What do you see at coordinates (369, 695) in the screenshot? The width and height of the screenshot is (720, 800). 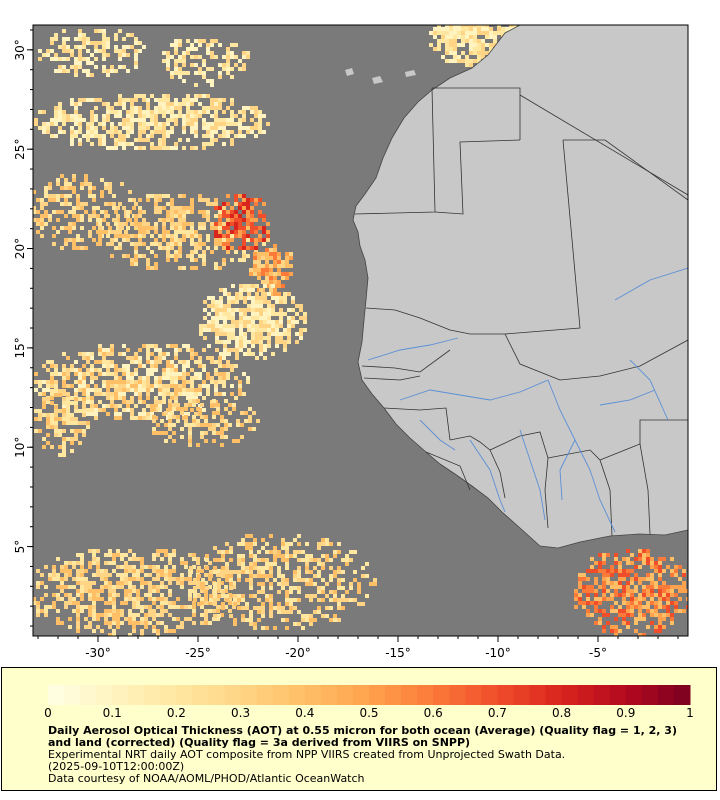 I see `colorbar` at bounding box center [369, 695].